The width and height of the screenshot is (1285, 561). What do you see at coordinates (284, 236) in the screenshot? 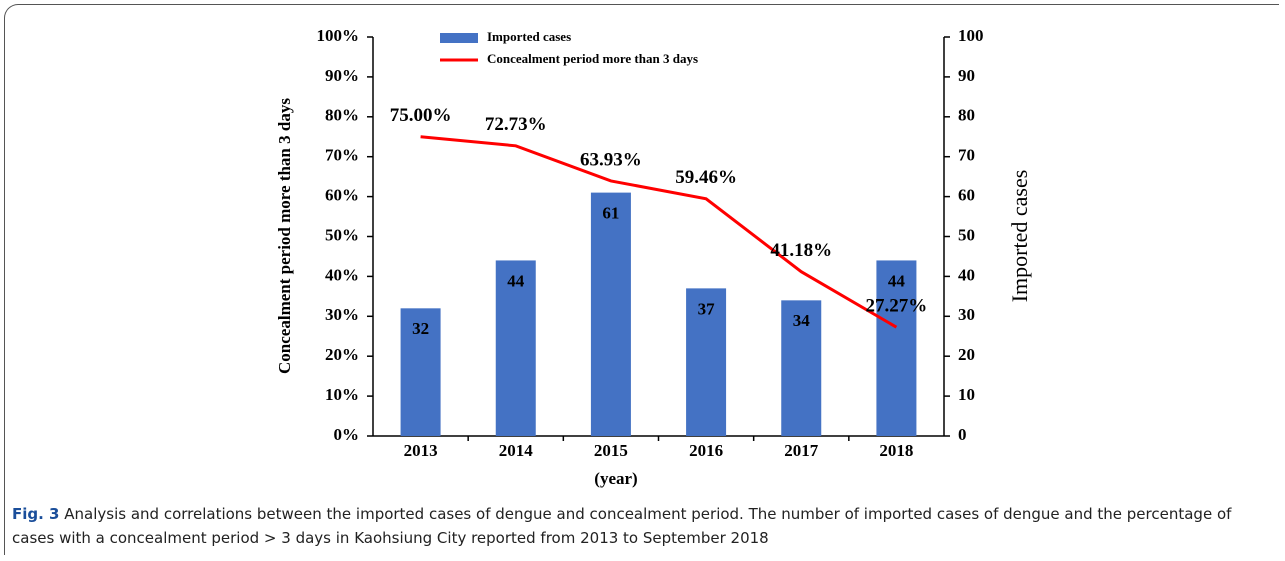
I see `y-axis-label: Concealment period more than 3 days` at bounding box center [284, 236].